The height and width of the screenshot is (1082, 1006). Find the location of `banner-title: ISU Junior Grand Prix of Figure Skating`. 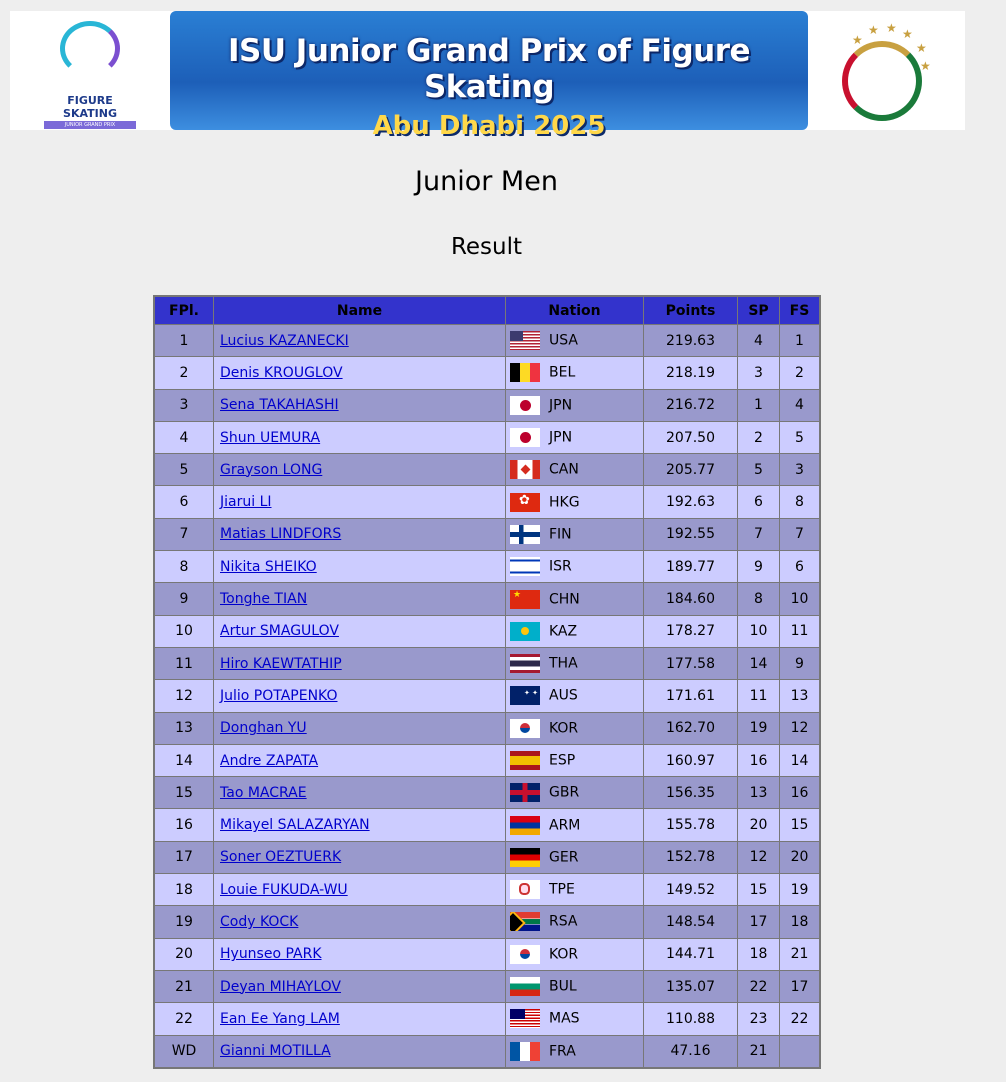

banner-title: ISU Junior Grand Prix of Figure Skating is located at coordinates (489, 69).